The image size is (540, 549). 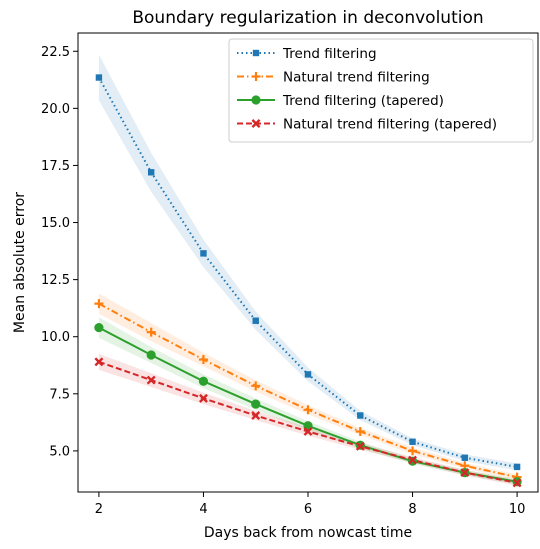 What do you see at coordinates (307, 18) in the screenshot?
I see `chart-title: Boundary regularization in deconvolution` at bounding box center [307, 18].